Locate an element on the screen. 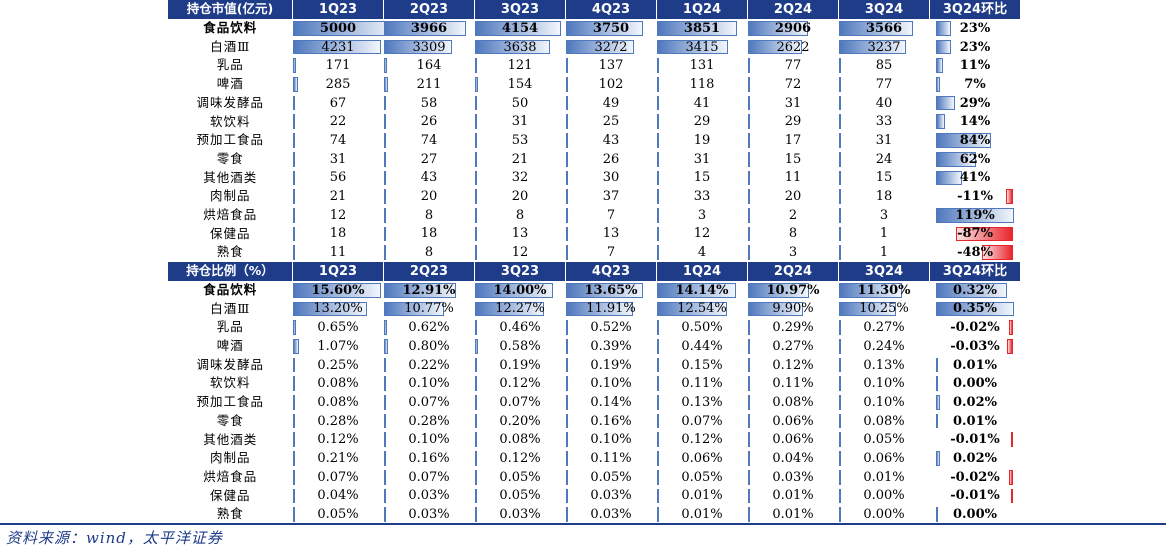 The image size is (1166, 548). change-cell: 0.32% is located at coordinates (975, 290).